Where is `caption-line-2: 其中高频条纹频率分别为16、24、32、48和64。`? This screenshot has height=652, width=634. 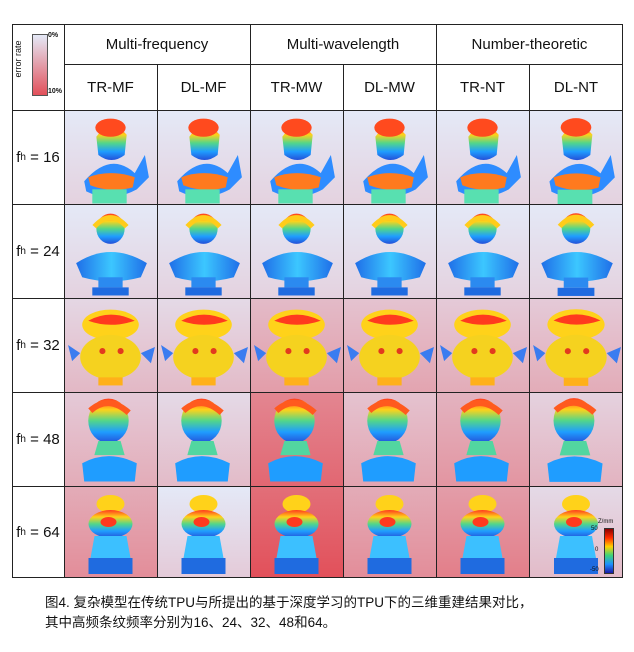 caption-line-2: 其中高频条纹频率分别为16、24、32、48和64。 is located at coordinates (191, 622).